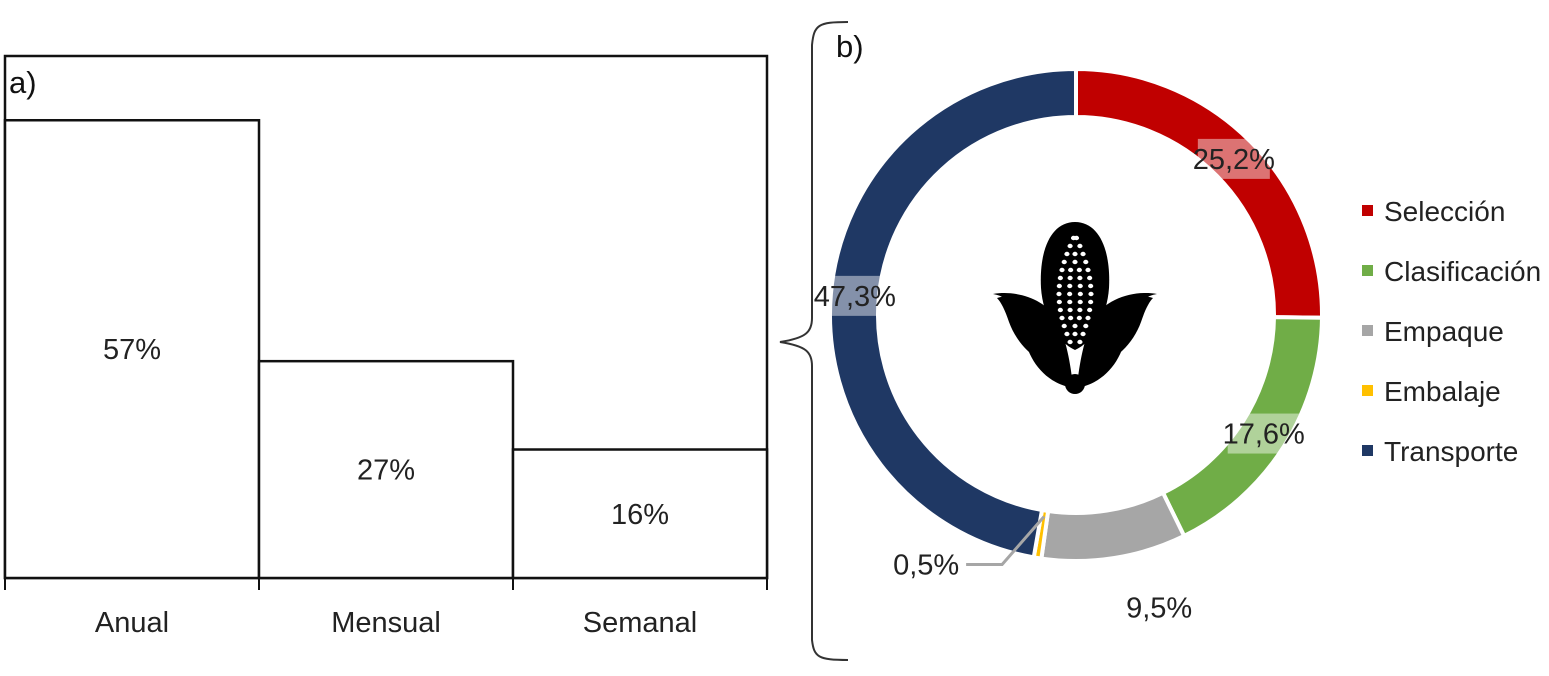  What do you see at coordinates (23, 82) in the screenshot?
I see `panel-label-a: a)` at bounding box center [23, 82].